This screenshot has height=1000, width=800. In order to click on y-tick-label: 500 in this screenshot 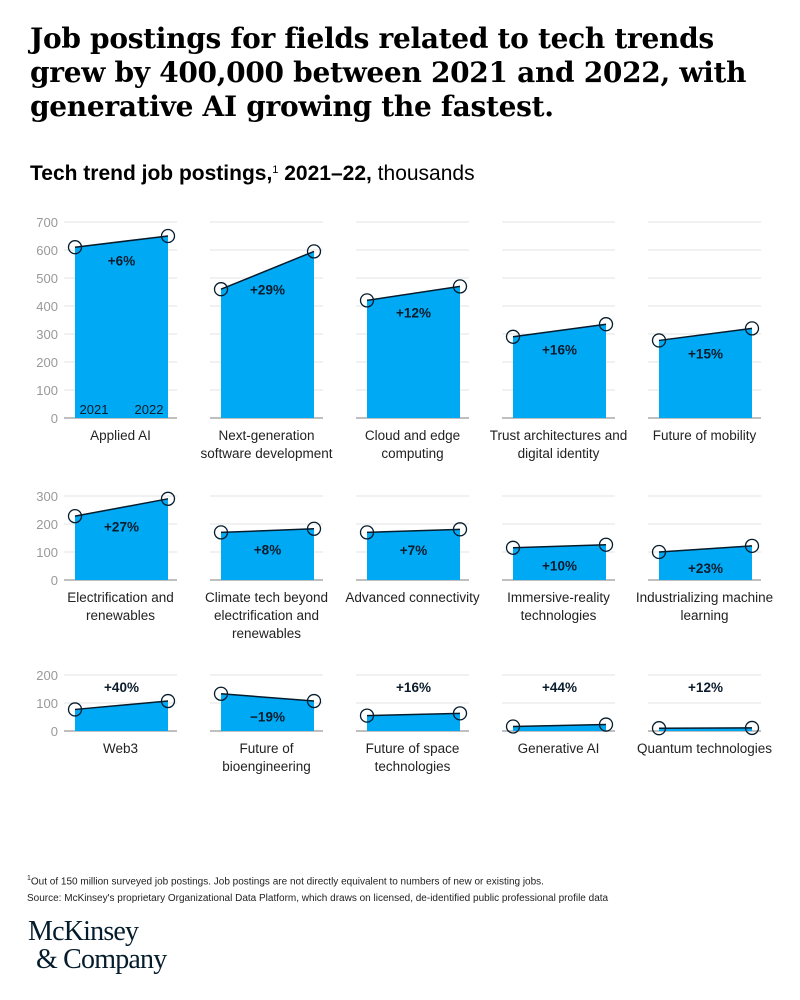, I will do `click(47, 278)`.